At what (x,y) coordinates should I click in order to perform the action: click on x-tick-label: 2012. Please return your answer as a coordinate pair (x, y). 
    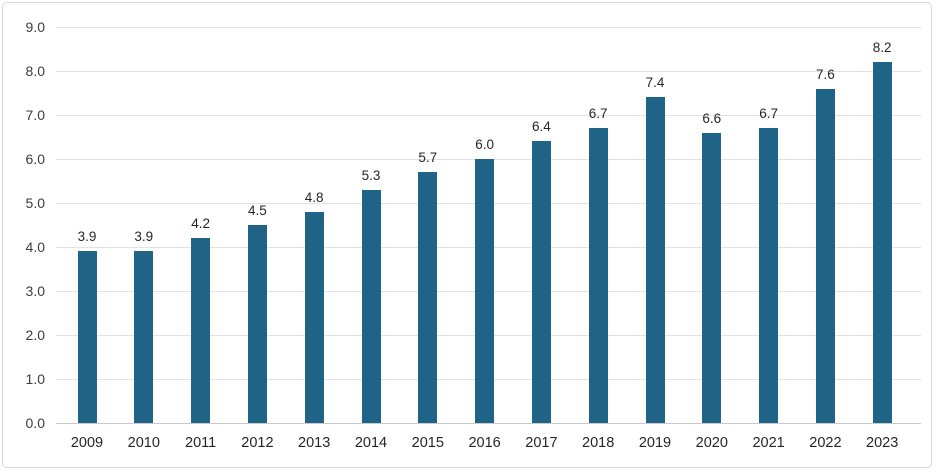
    Looking at the image, I should click on (257, 443).